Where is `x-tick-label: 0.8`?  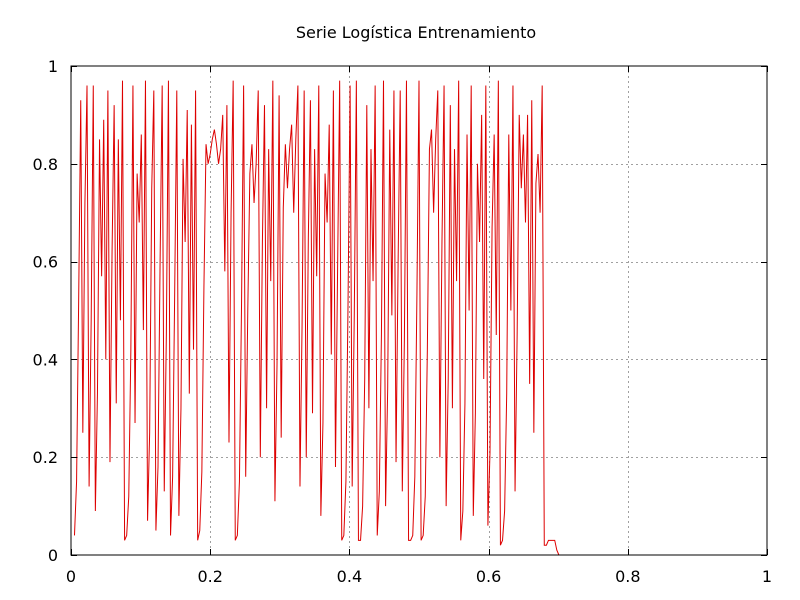
x-tick-label: 0.8 is located at coordinates (627, 576).